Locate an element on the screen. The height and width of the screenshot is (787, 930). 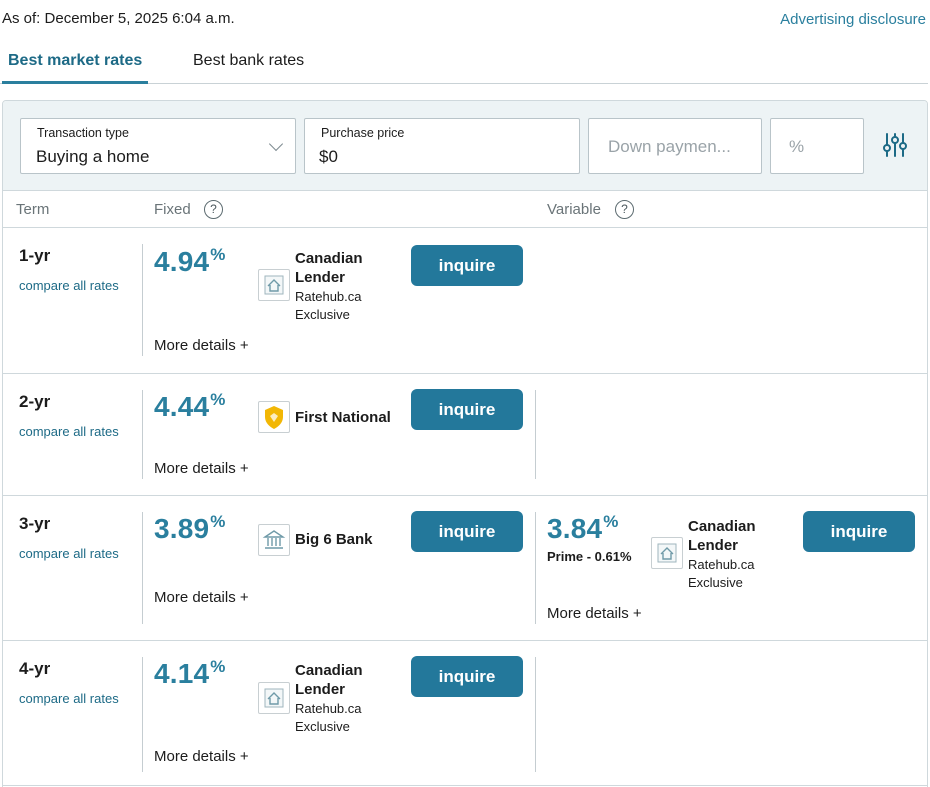
more-details-text: More details + is located at coordinates (201, 597).